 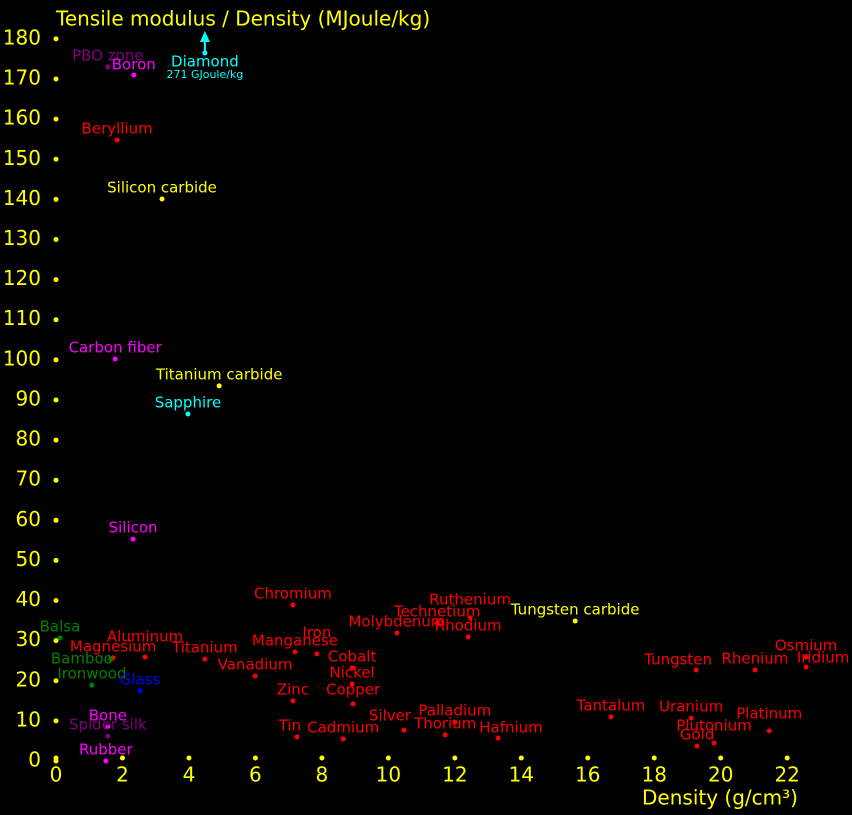 I want to click on point-label: Bone, so click(x=108, y=715).